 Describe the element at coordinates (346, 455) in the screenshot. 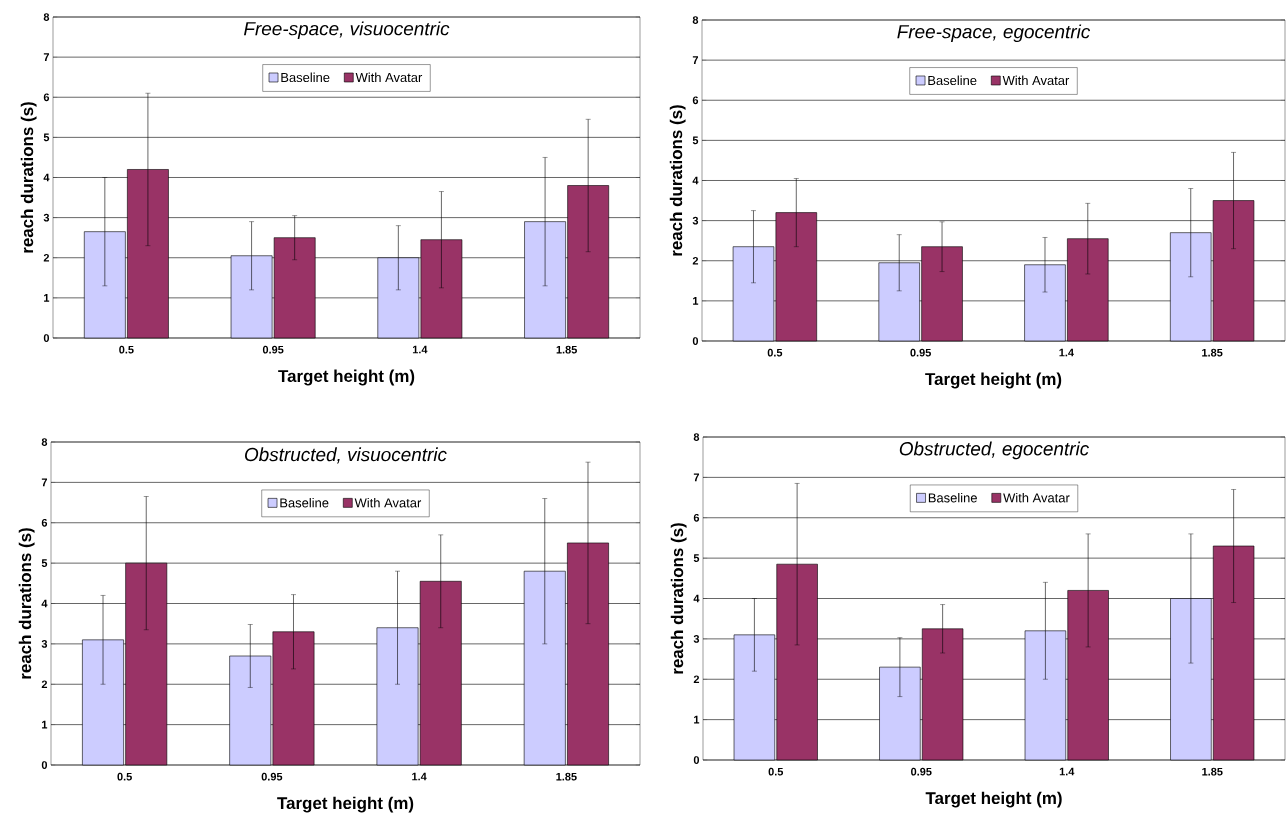

I see `chart-title: Obstructed, visuocentric` at that location.